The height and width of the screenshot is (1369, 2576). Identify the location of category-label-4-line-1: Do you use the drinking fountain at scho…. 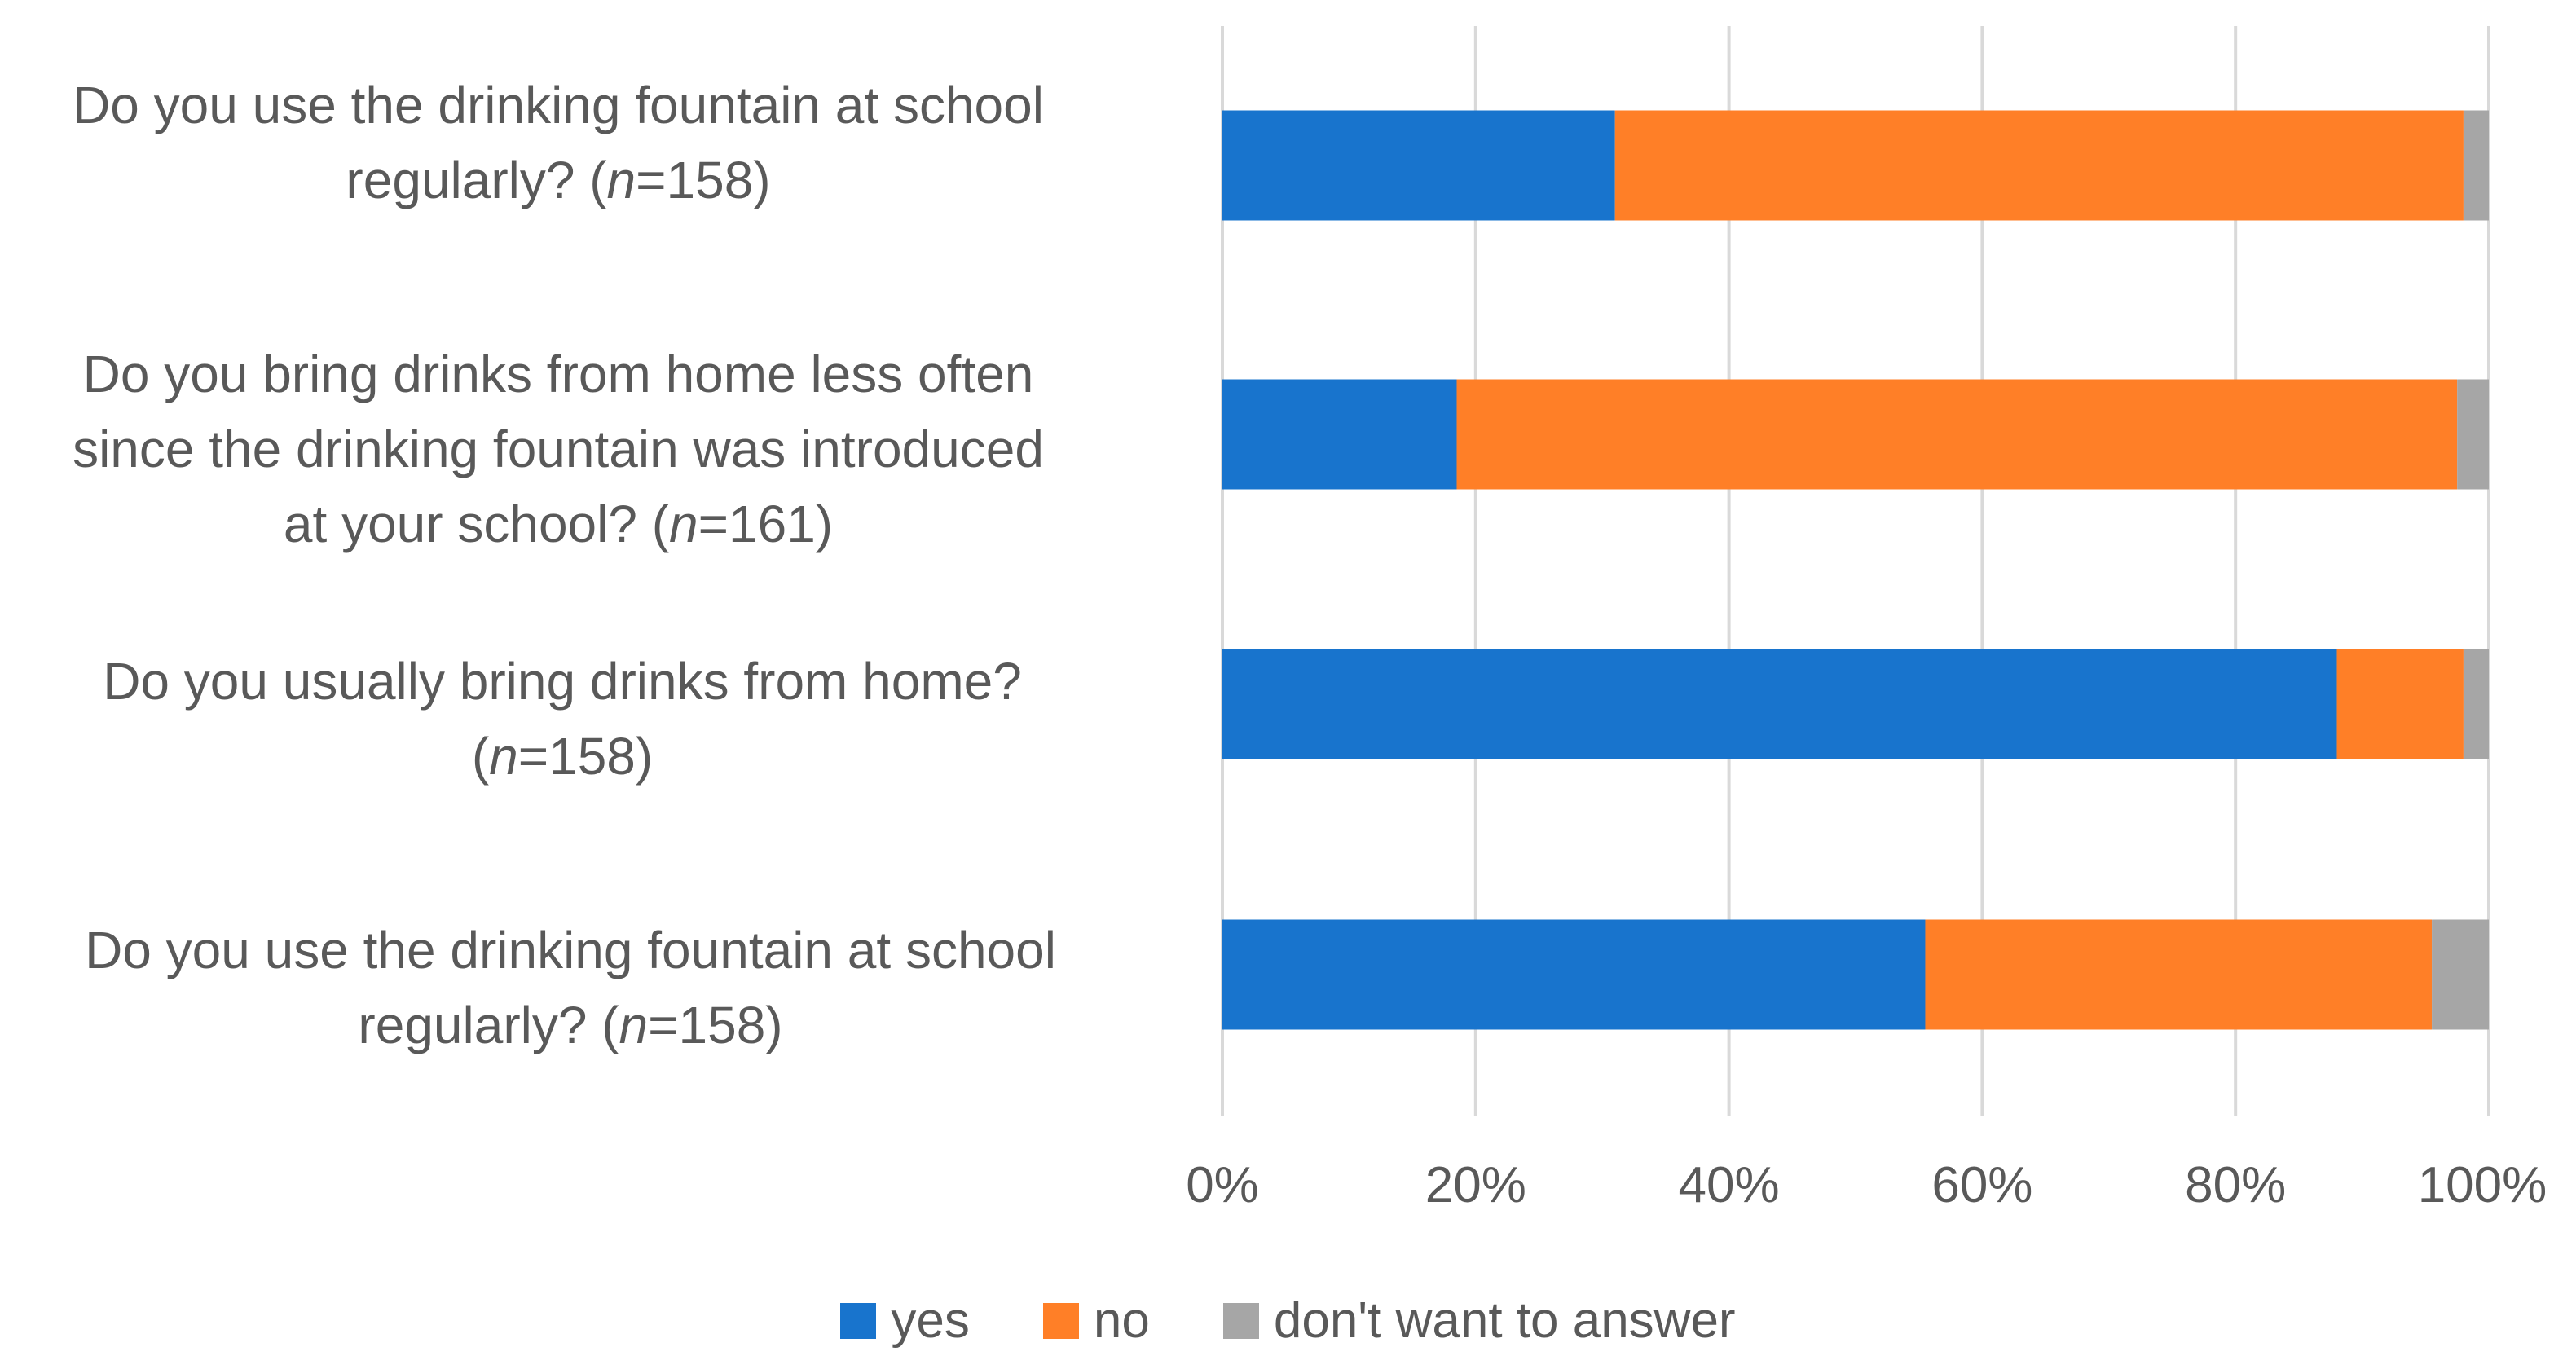
(570, 950).